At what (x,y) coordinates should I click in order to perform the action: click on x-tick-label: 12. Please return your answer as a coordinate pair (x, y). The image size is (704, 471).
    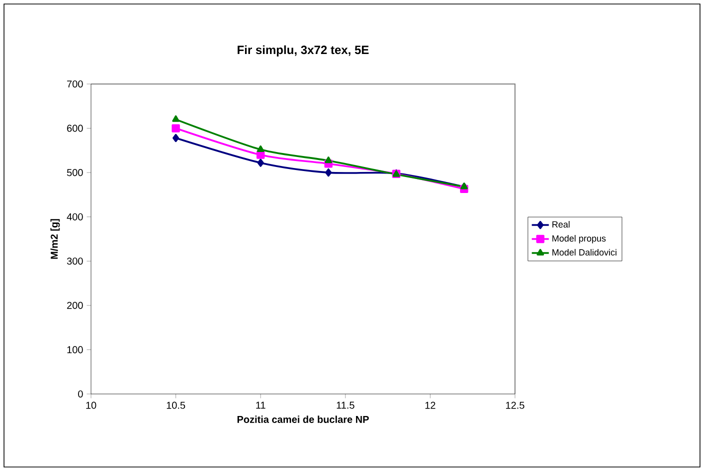
    Looking at the image, I should click on (430, 405).